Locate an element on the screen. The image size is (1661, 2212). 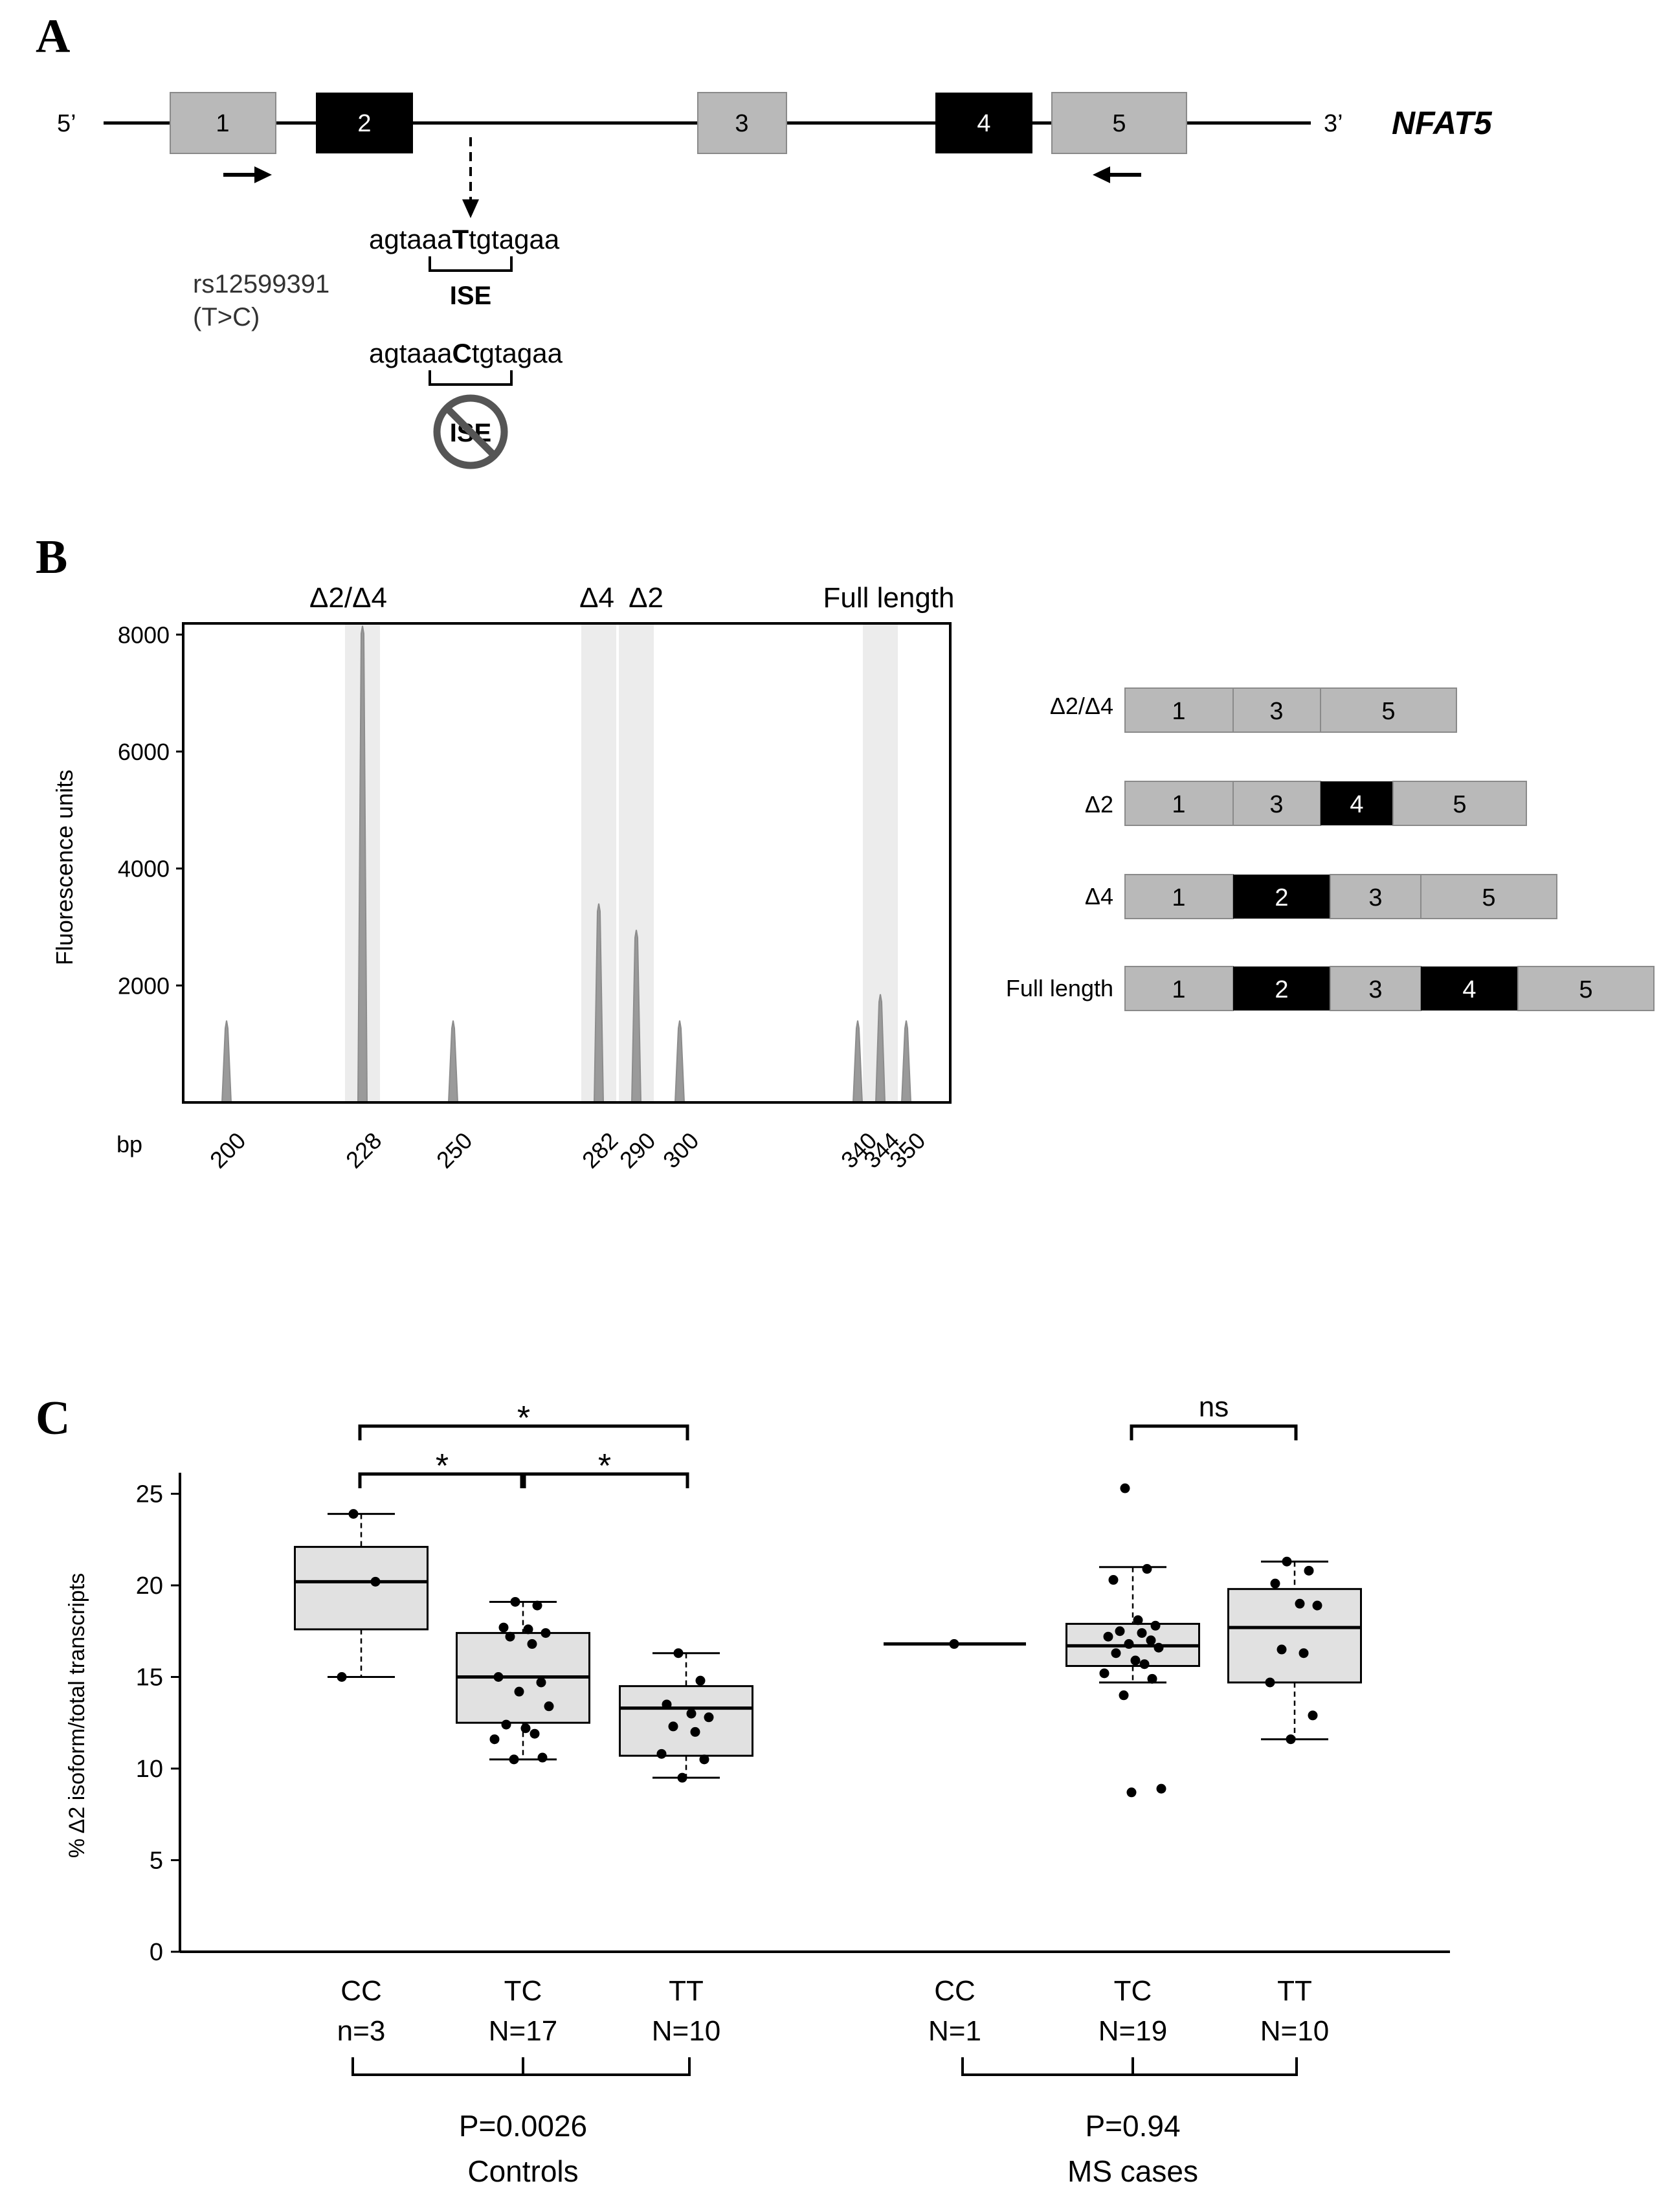
peak-highlight-bands is located at coordinates (621, 863).